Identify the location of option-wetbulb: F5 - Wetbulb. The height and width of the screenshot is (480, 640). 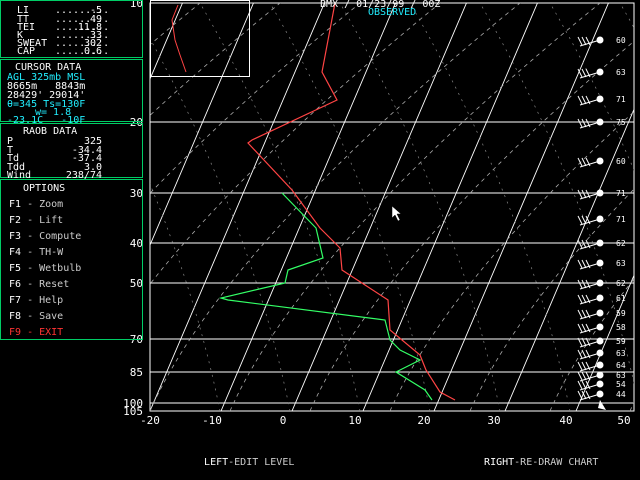
(45, 269).